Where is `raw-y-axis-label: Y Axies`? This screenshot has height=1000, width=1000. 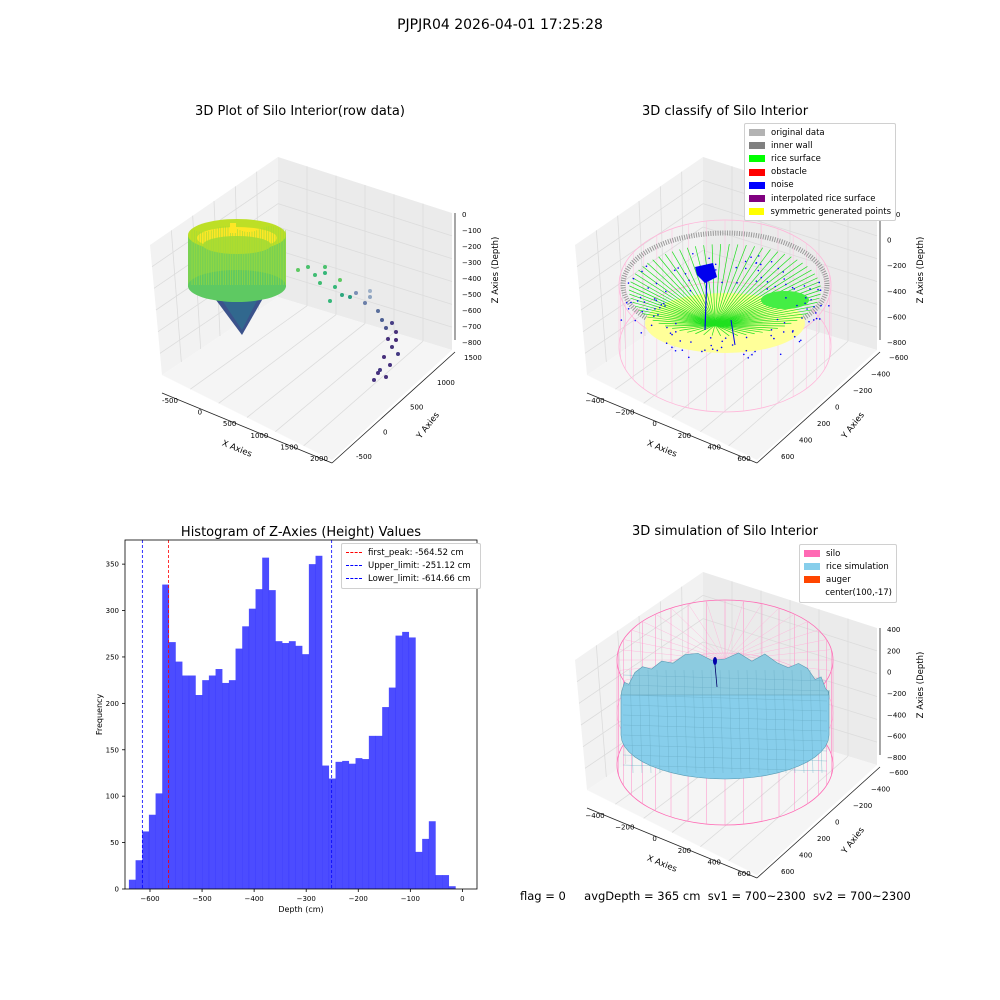
raw-y-axis-label: Y Axies is located at coordinates (428, 426).